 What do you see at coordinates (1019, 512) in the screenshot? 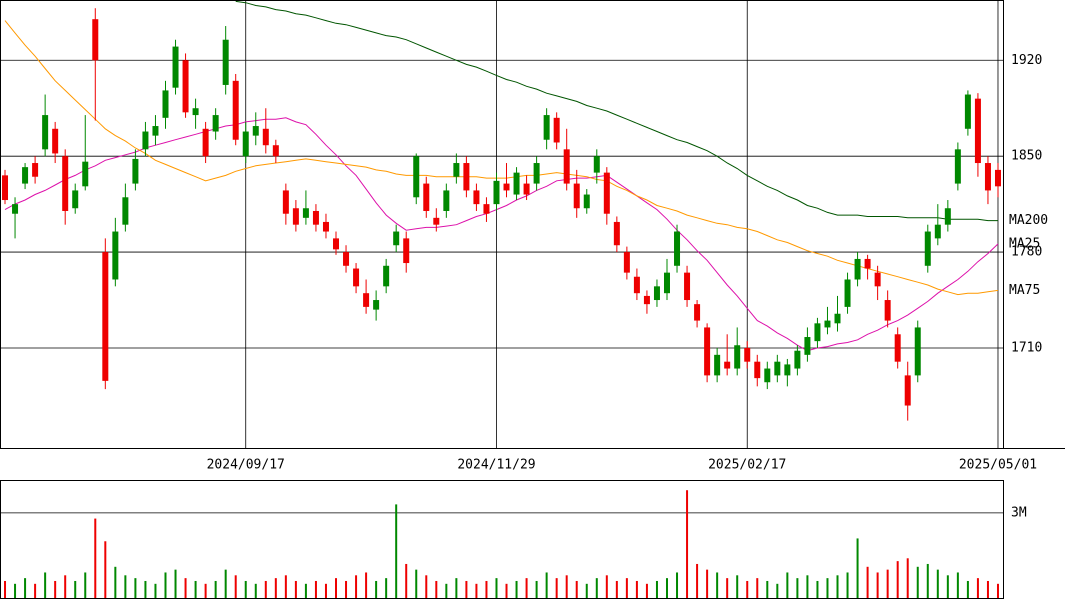
I see `y-tick-label: 3M` at bounding box center [1019, 512].